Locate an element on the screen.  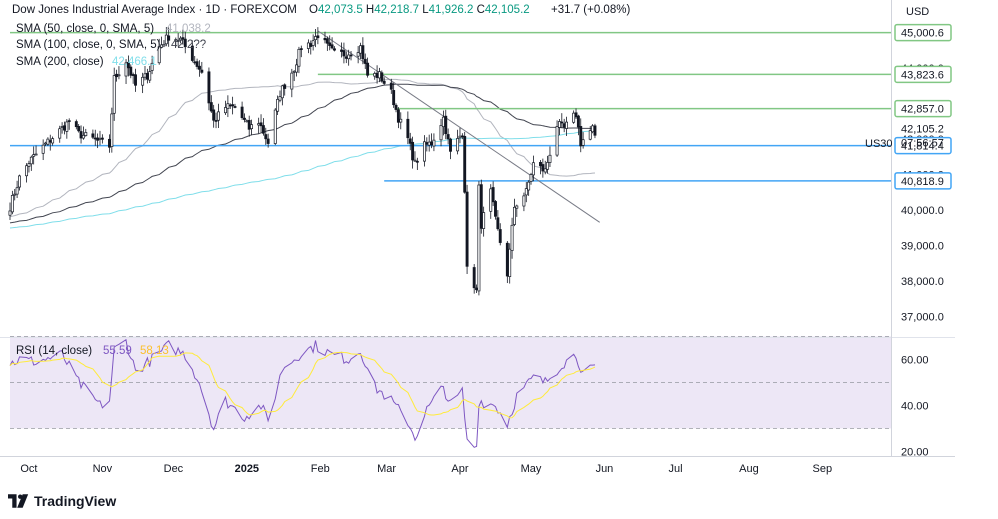
time-tick-label: Jul is located at coordinates (675, 469).